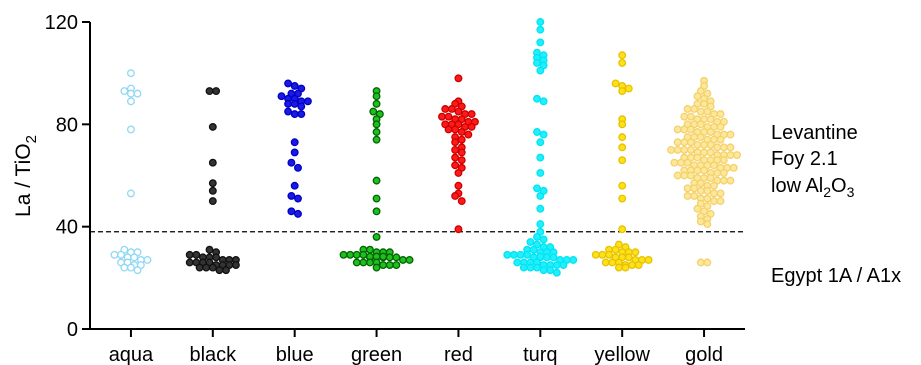 The width and height of the screenshot is (921, 365). I want to click on annotation-low-al2o3: low Al2O3, so click(813, 187).